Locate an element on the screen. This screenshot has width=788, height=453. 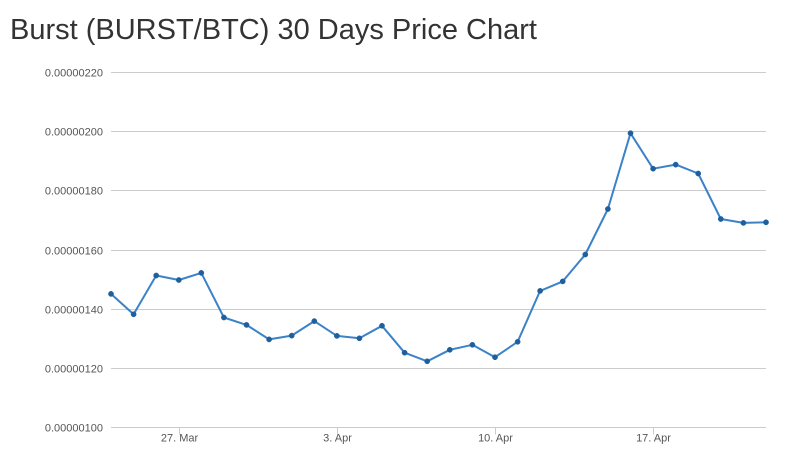
y-tick-label: 0.00000100 is located at coordinates (74, 429).